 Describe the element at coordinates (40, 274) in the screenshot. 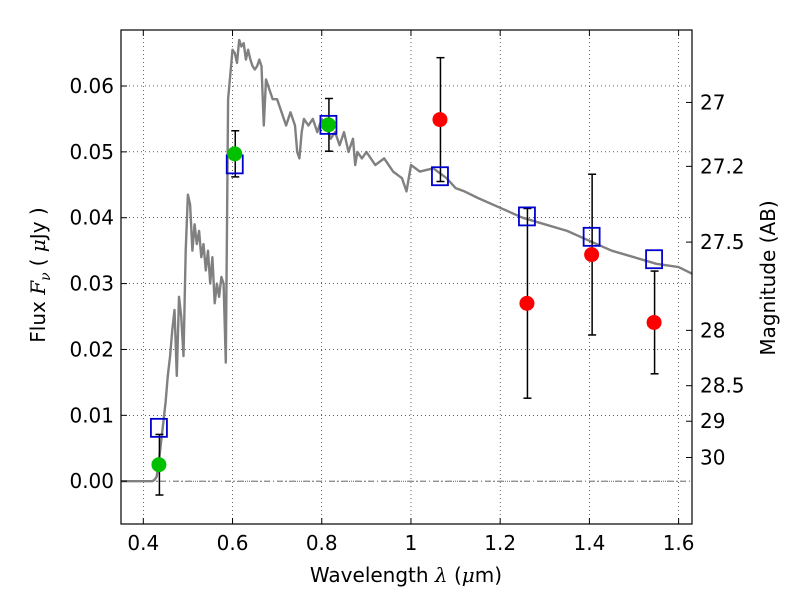

I see `y-axis-label: Flux Fν( μJy )` at that location.